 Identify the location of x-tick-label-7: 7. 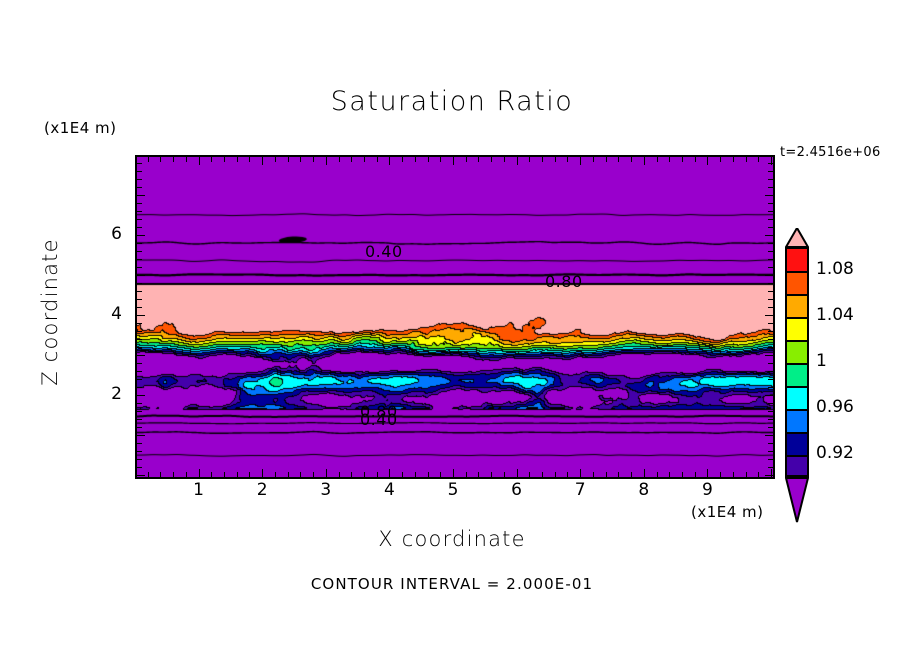
(580, 490).